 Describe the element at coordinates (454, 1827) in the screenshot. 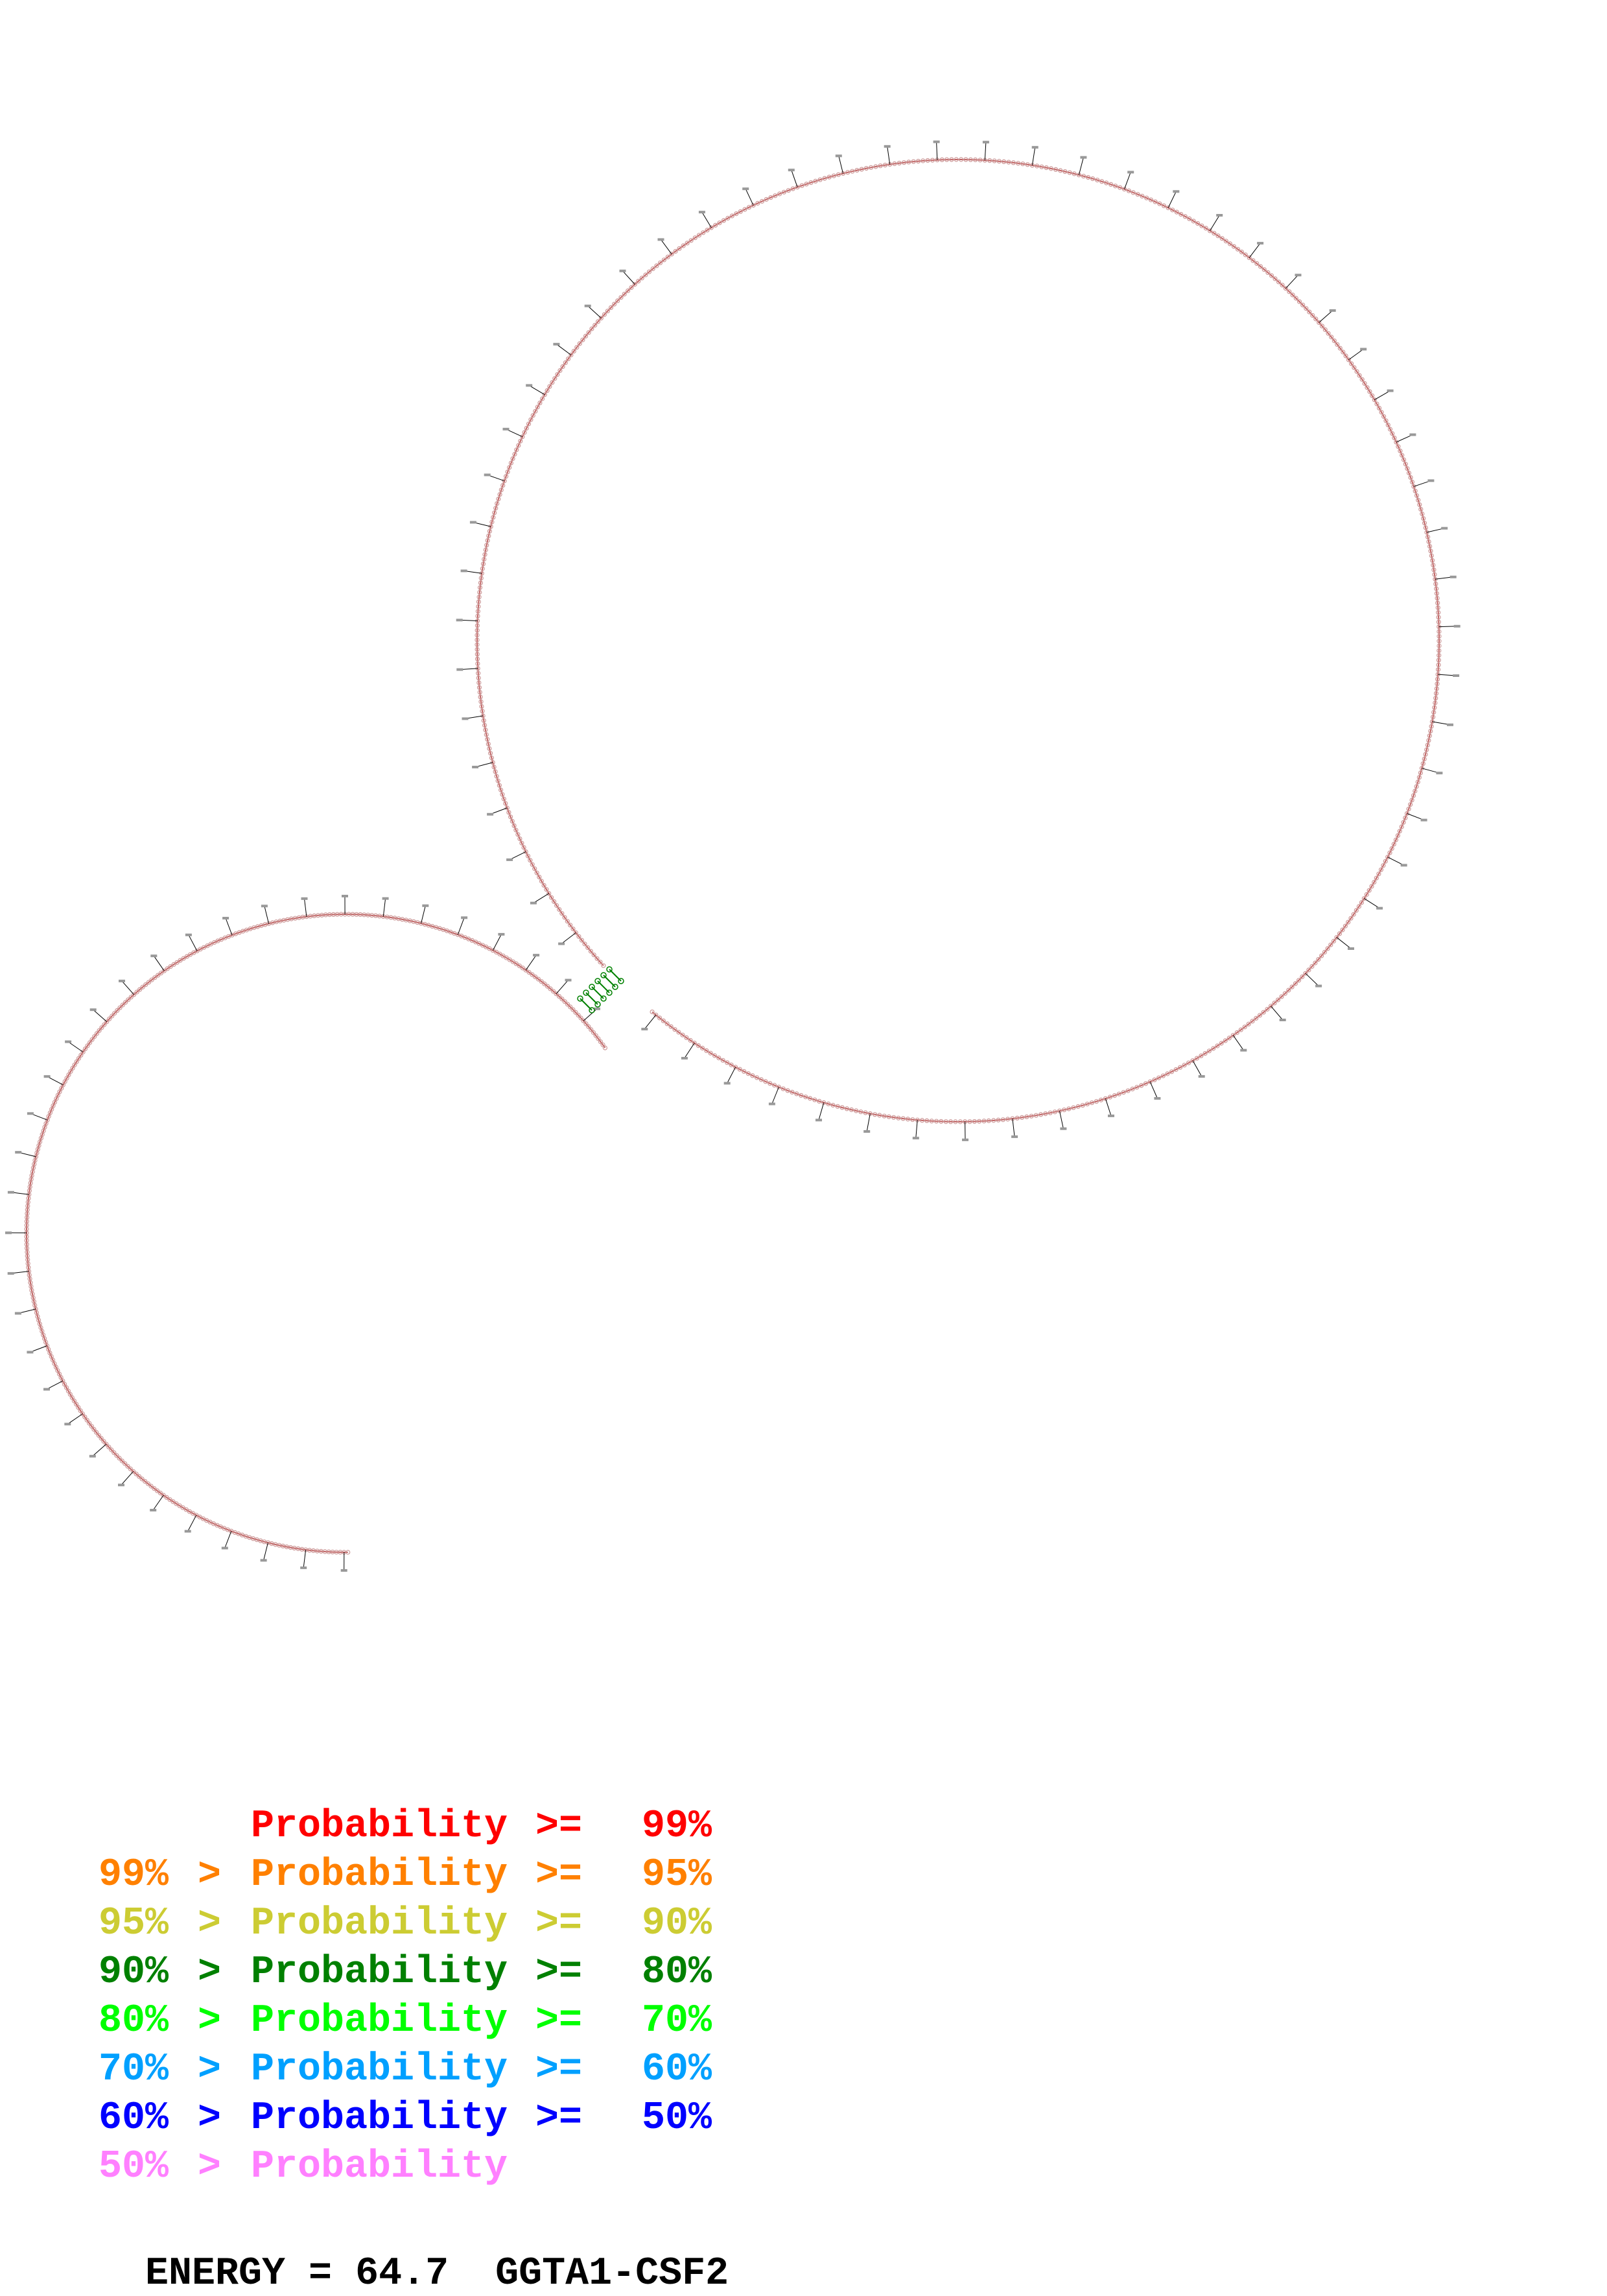

I see `legend-row: Probability>=99%` at that location.